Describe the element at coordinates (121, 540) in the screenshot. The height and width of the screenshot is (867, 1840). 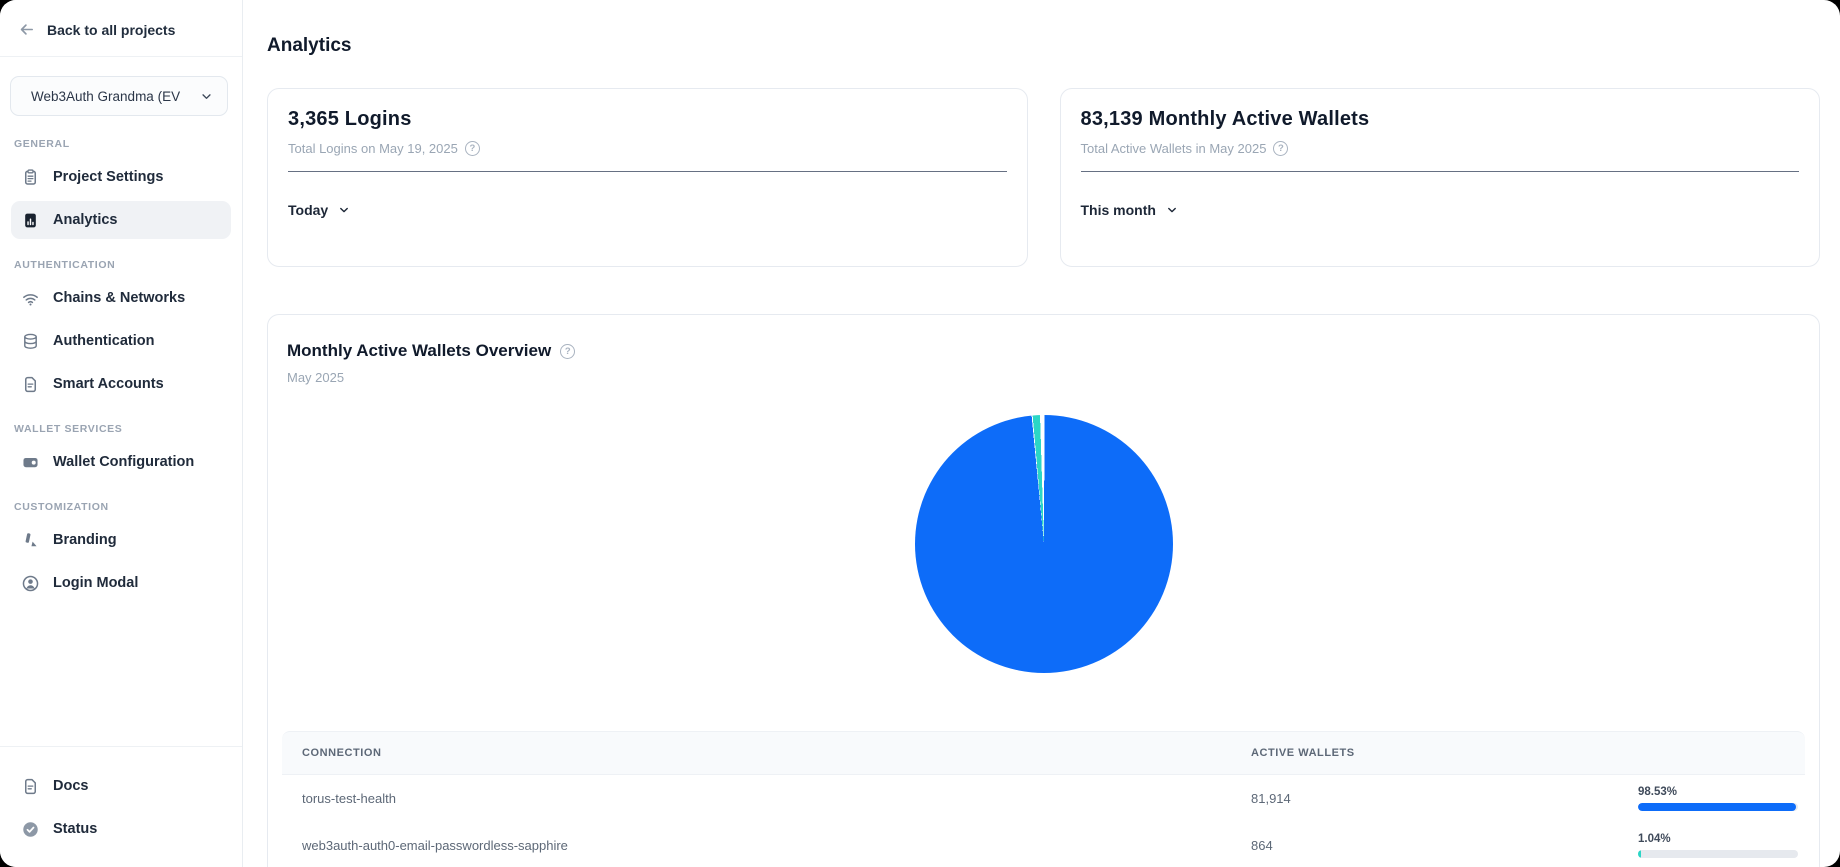
I see `sidebar-item-branding: Branding` at that location.